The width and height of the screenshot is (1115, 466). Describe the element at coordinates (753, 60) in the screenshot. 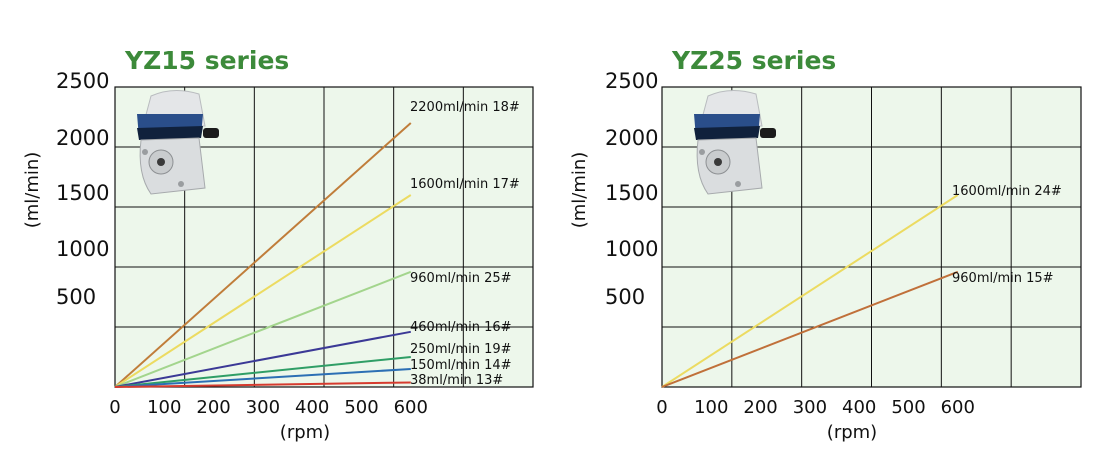

I see `chart-title: YZ25 series` at that location.